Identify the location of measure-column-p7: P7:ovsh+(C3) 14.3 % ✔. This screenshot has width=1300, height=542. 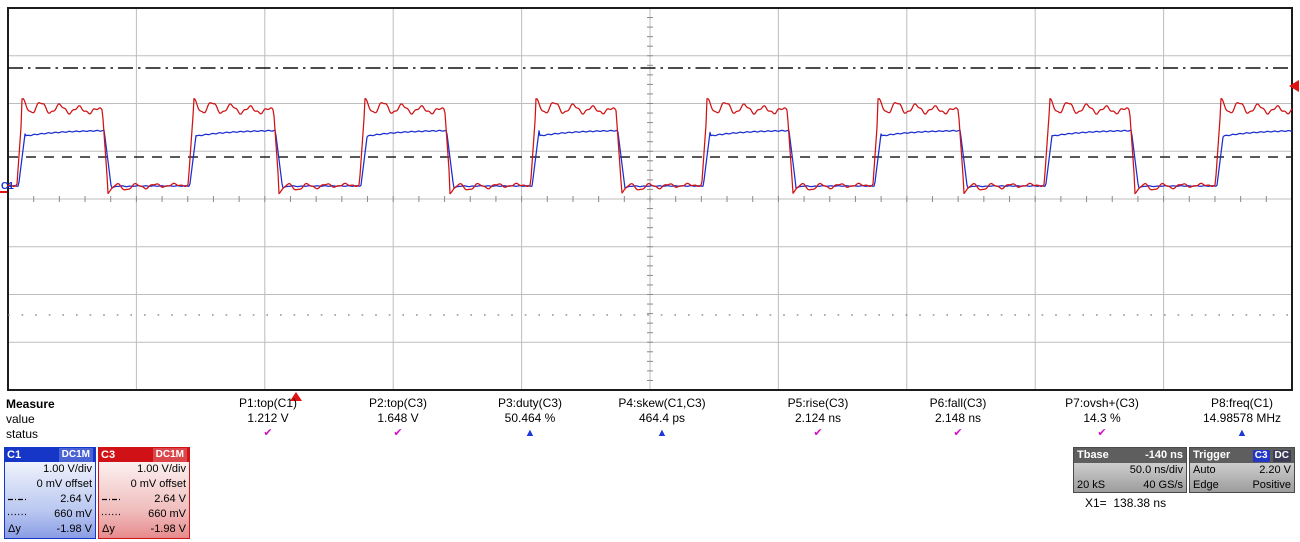
(1102, 418).